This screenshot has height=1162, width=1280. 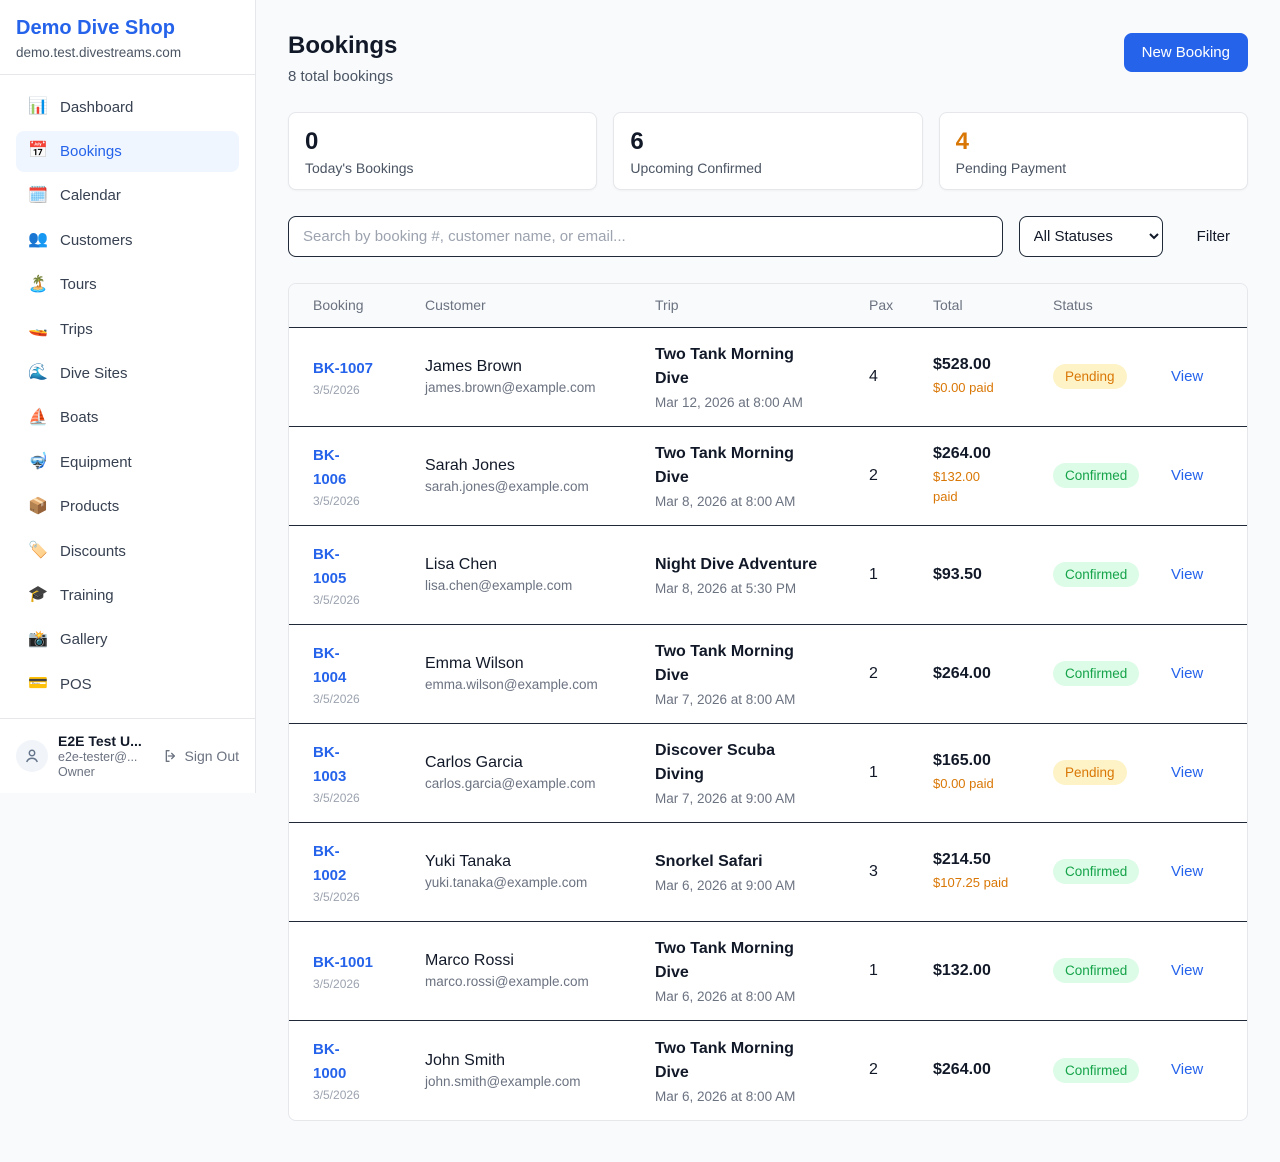 I want to click on user-meta: E2E Test U... e2e-tester@... Owner, so click(x=105, y=756).